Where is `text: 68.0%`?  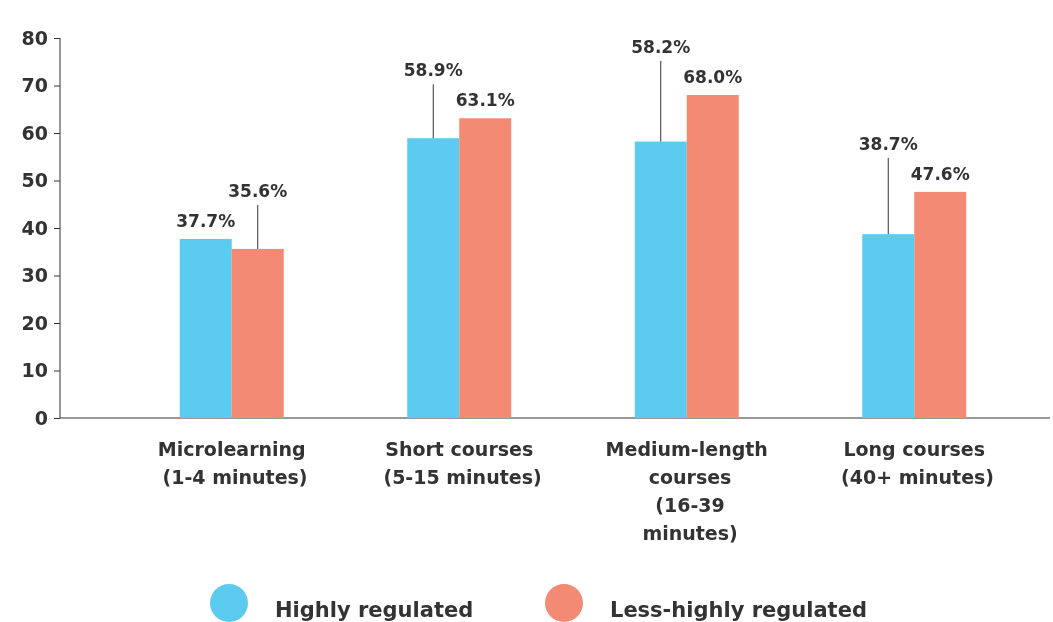
text: 68.0% is located at coordinates (713, 77).